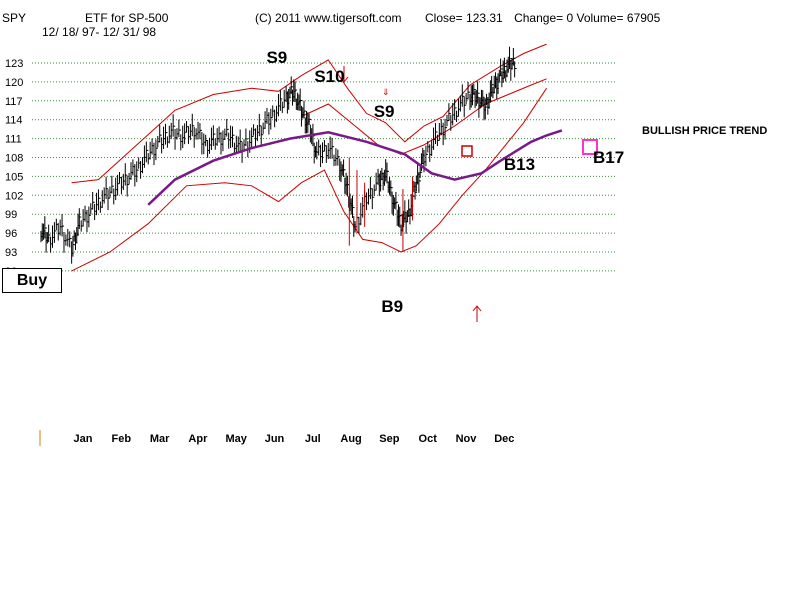  I want to click on sell-arrow-s9-head, so click(344, 79).